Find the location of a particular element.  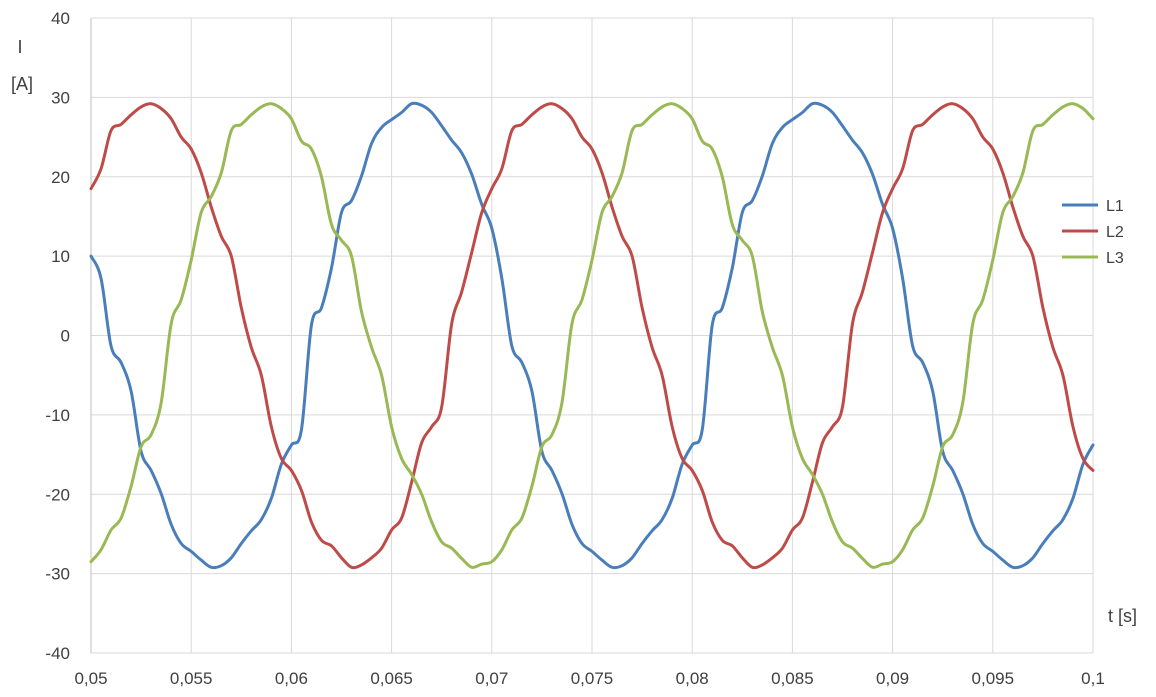

x-tick-label: 0,075 is located at coordinates (592, 678).